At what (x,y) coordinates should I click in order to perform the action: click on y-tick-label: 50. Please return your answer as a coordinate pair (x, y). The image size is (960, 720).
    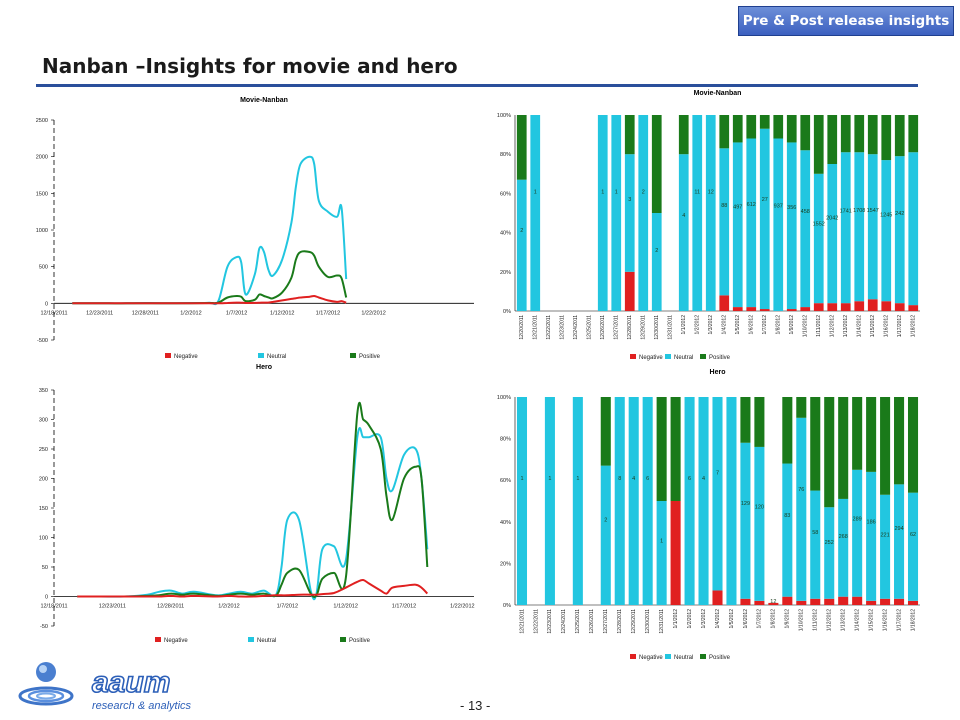
    Looking at the image, I should click on (45, 568).